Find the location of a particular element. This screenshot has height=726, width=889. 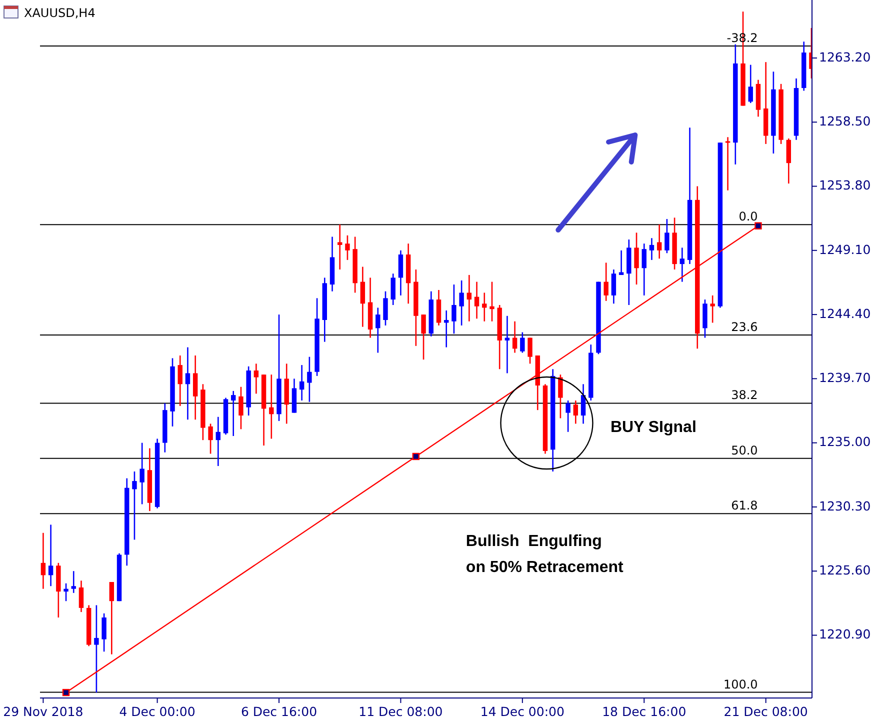

x-tick-label: 14 Dec 00:00 is located at coordinates (522, 711).